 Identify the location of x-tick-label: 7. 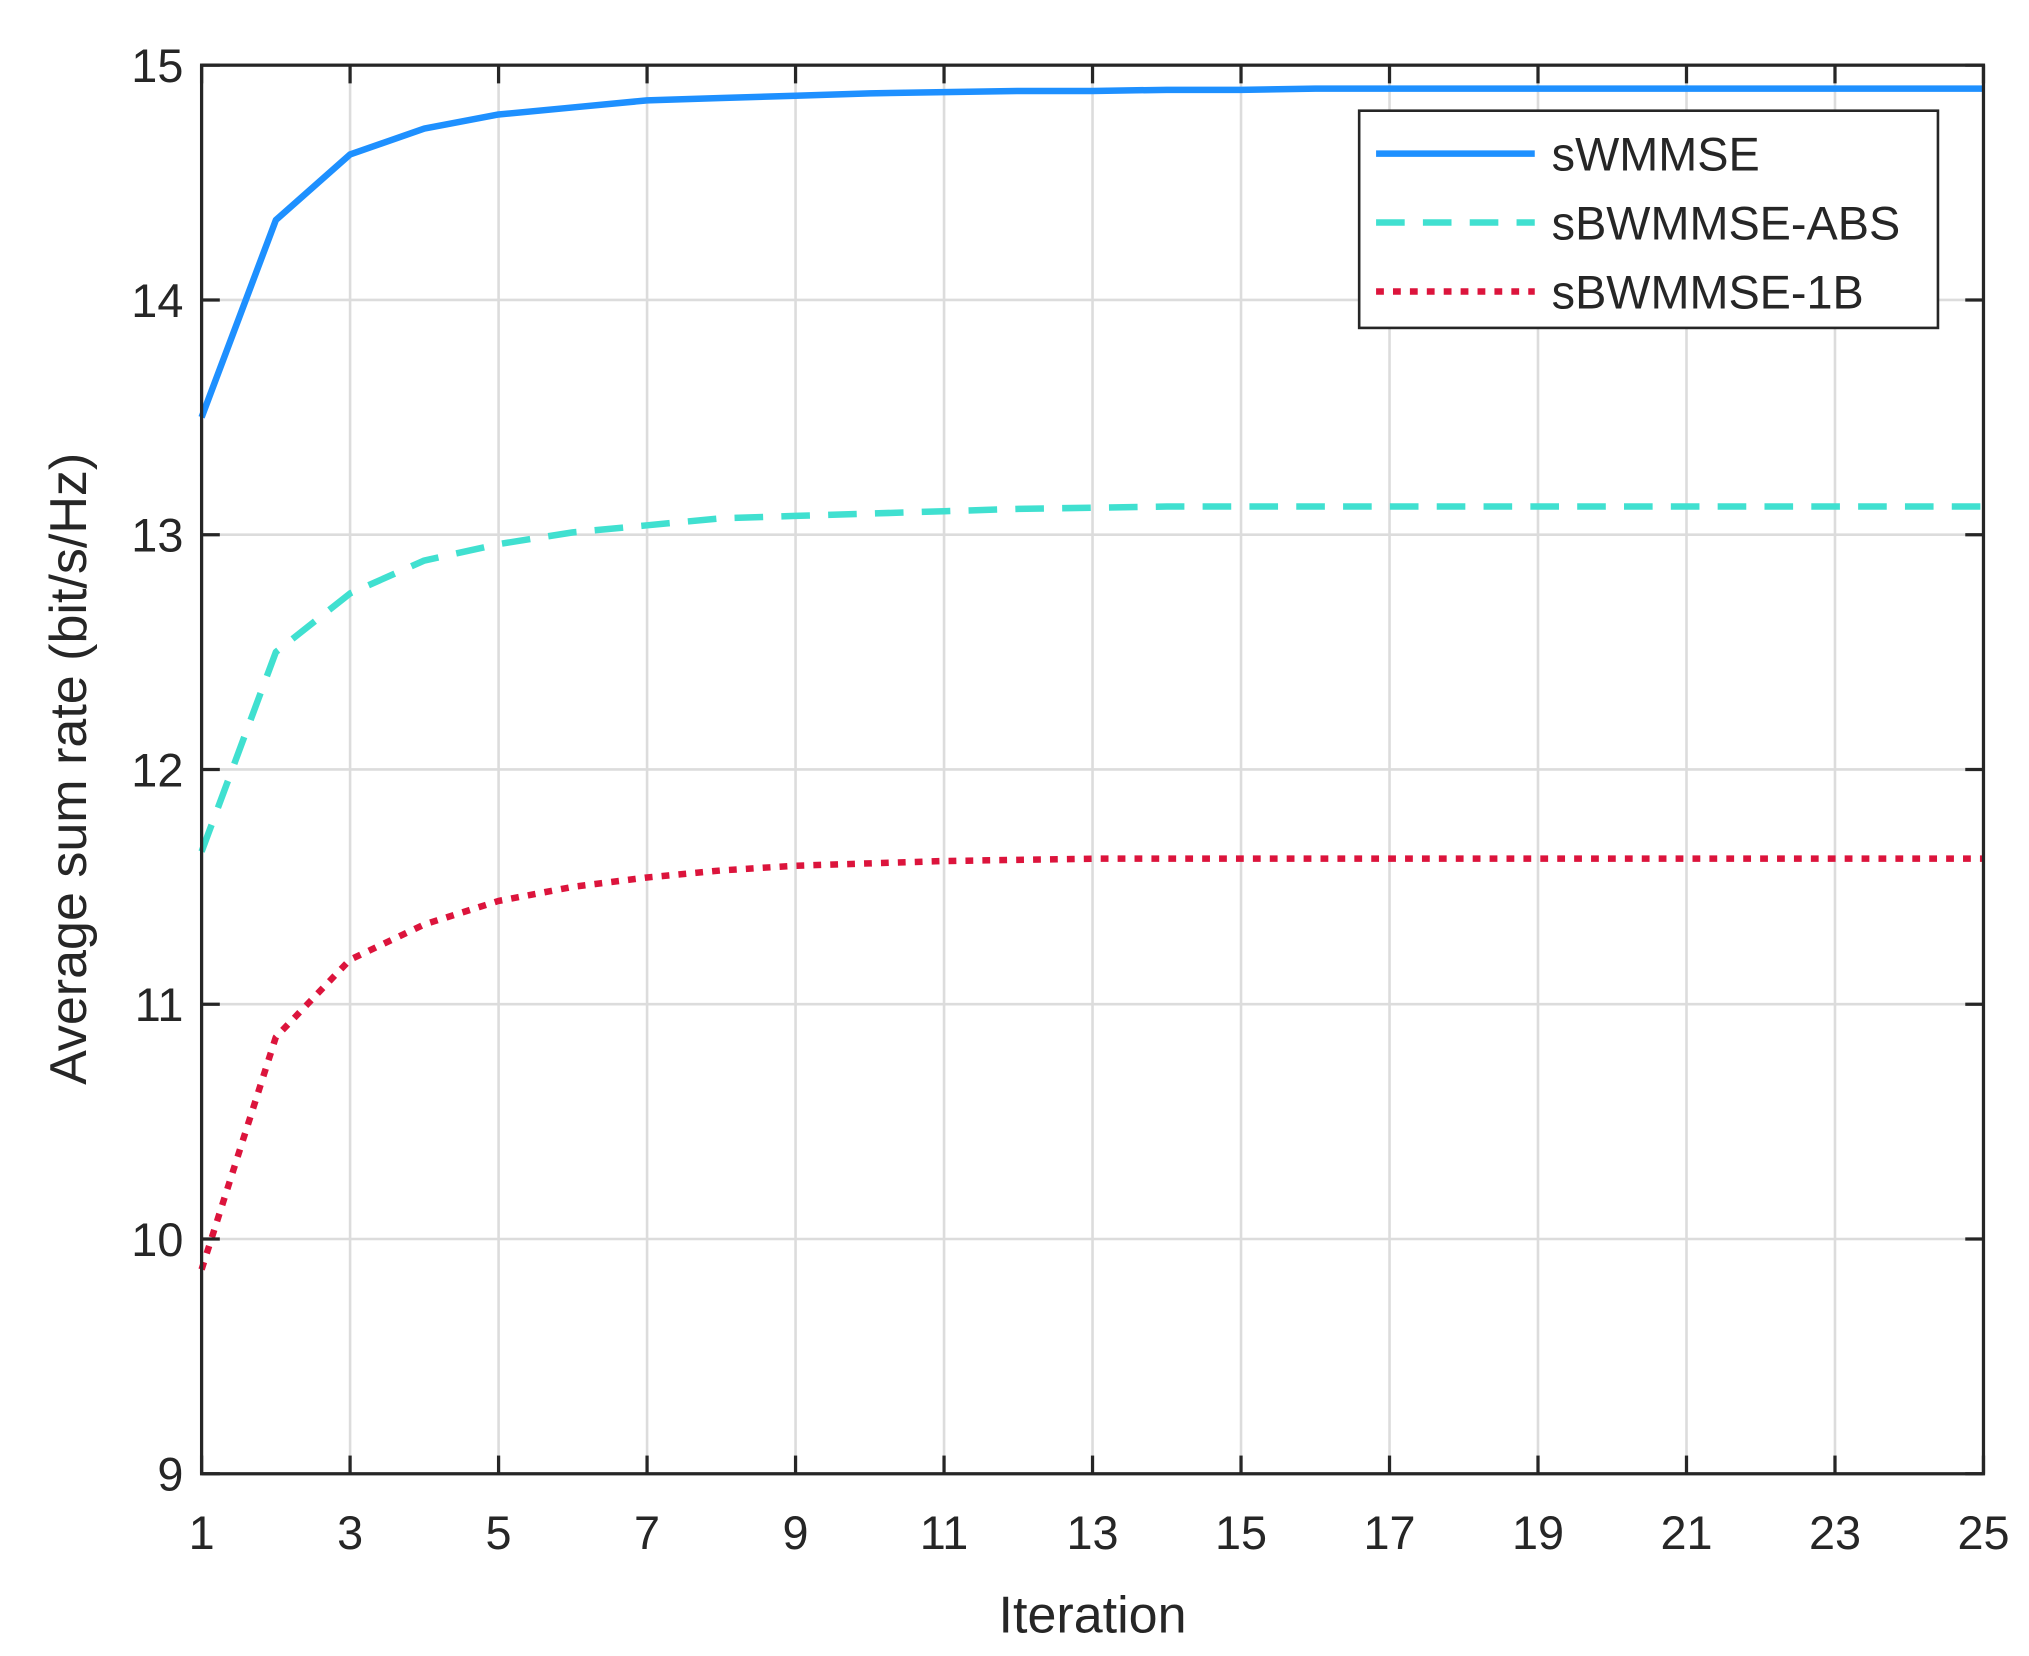
(647, 1533).